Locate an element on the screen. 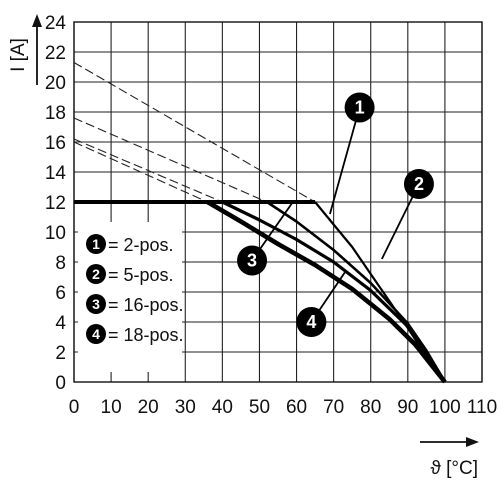 The image size is (500, 500). x-tick-label: 10 is located at coordinates (111, 407).